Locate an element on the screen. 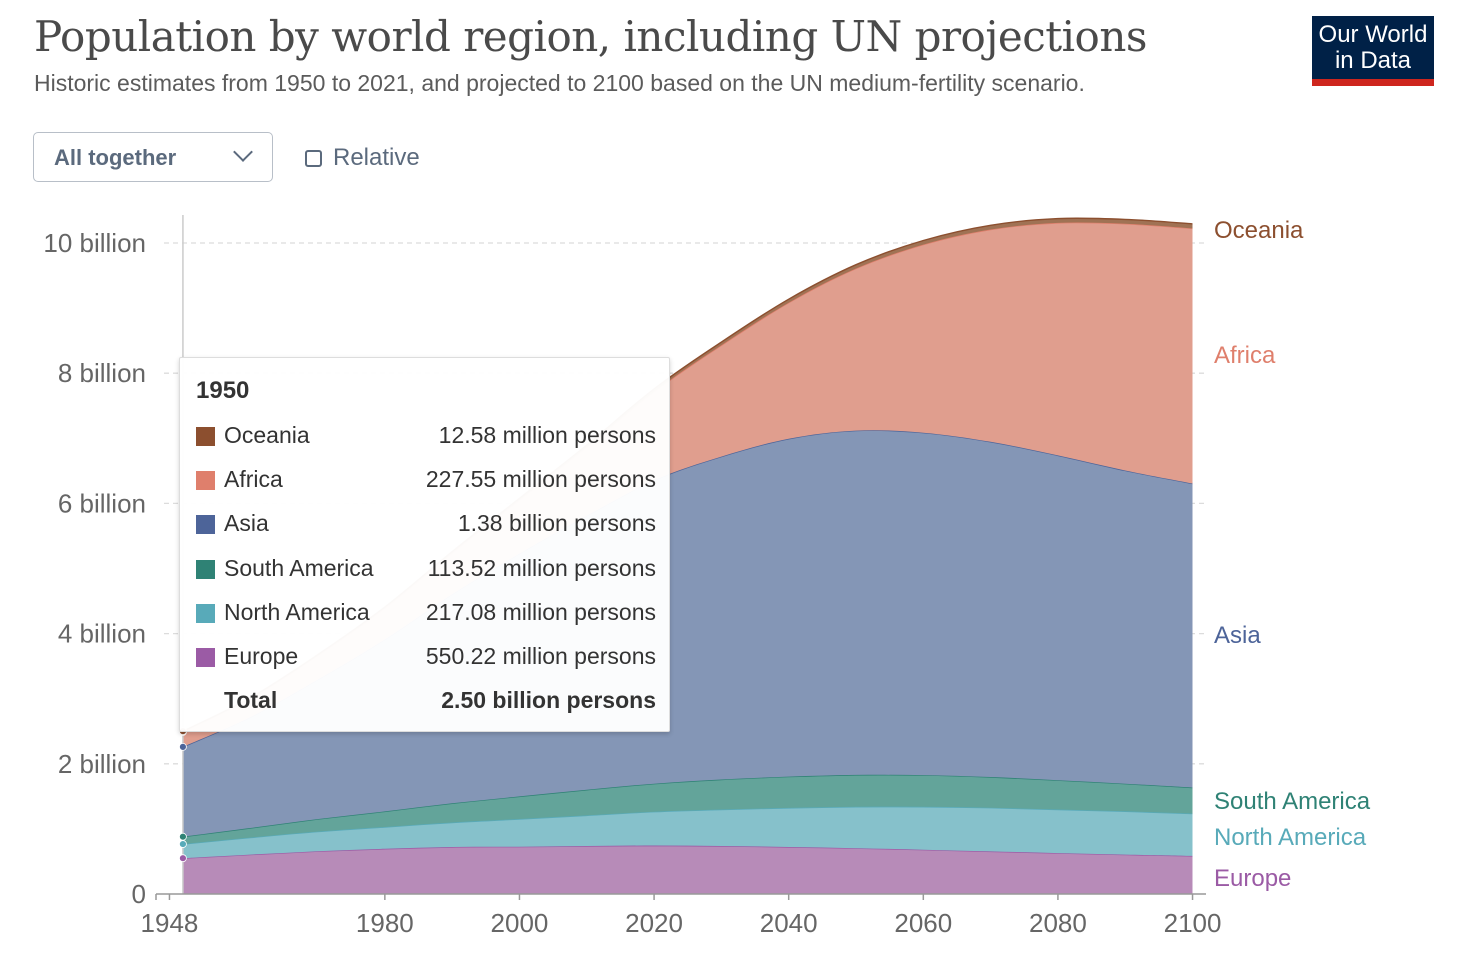 Image resolution: width=1460 pixels, height=962 pixels. tooltip-row-total: Total 2.50 billion persons is located at coordinates (426, 702).